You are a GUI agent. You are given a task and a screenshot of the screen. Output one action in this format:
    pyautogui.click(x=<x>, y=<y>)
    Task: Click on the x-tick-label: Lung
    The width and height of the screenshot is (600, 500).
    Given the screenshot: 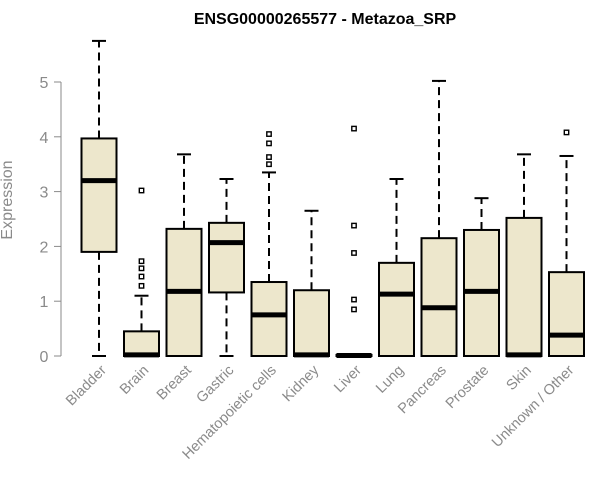 What is the action you would take?
    pyautogui.click(x=390, y=380)
    